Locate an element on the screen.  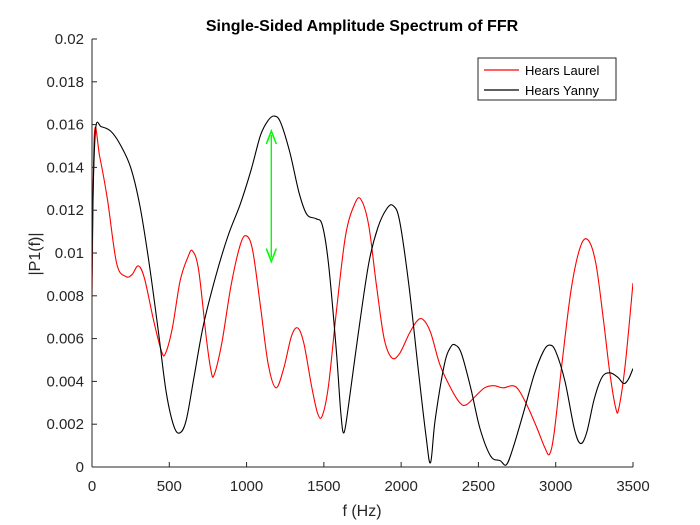
x-tick-label: 2500 is located at coordinates (478, 486).